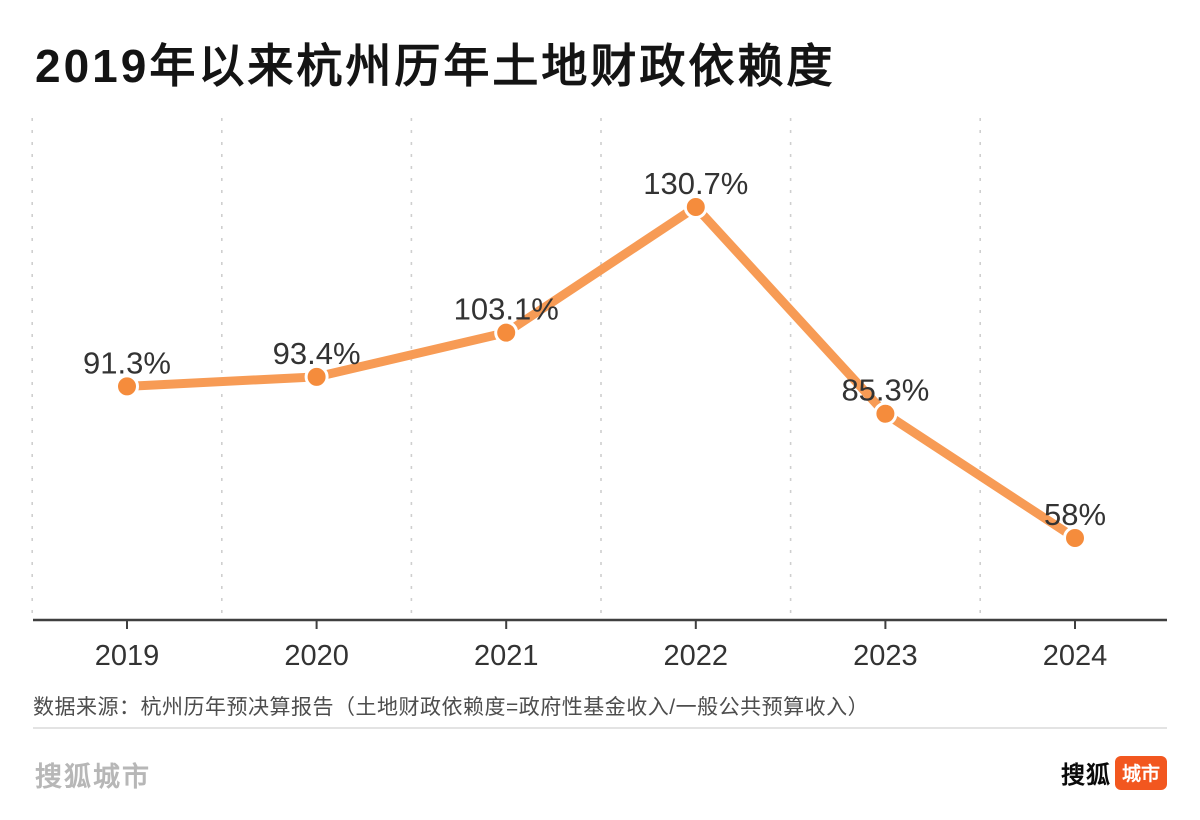 The height and width of the screenshot is (820, 1200). Describe the element at coordinates (600, 728) in the screenshot. I see `footer-divider` at that location.